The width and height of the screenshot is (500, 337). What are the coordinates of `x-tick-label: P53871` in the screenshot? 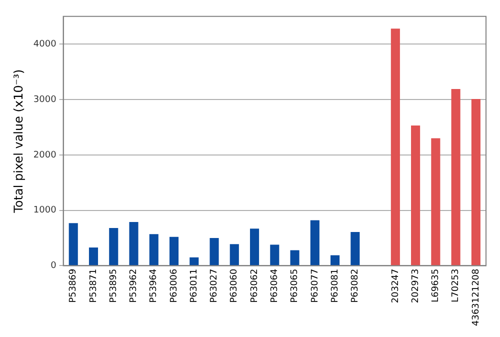 It's located at (93, 285).